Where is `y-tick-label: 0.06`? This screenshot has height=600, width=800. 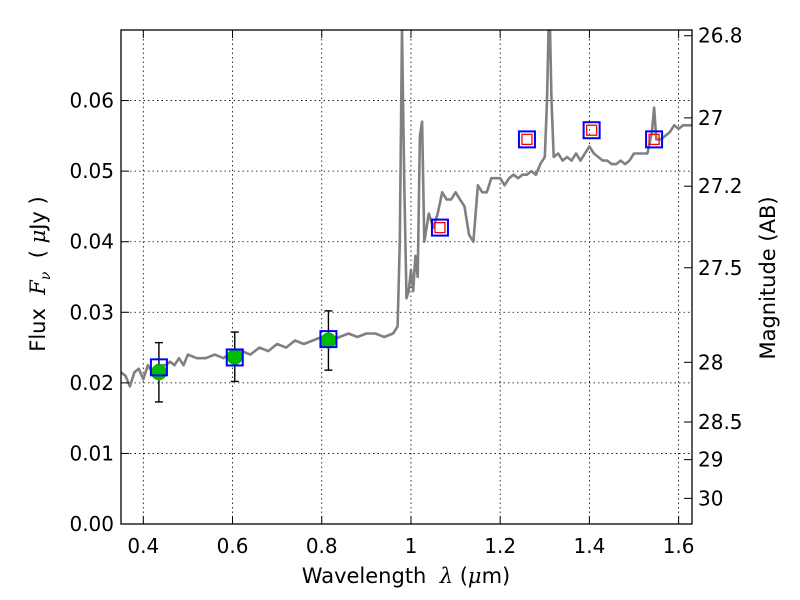
y-tick-label: 0.06 is located at coordinates (91, 101).